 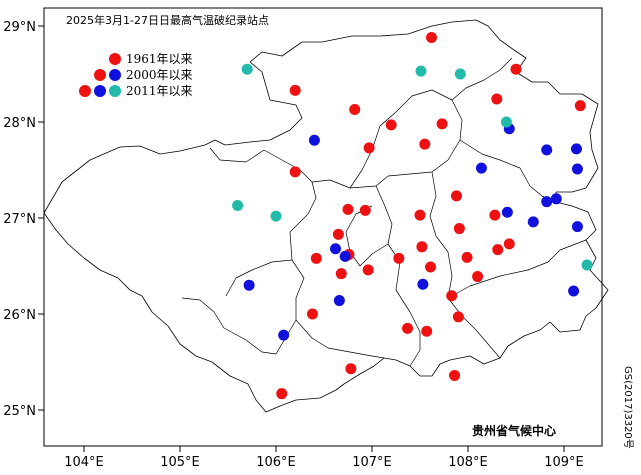 What do you see at coordinates (239, 326) in the screenshot?
I see `southwest-boundary` at bounding box center [239, 326].